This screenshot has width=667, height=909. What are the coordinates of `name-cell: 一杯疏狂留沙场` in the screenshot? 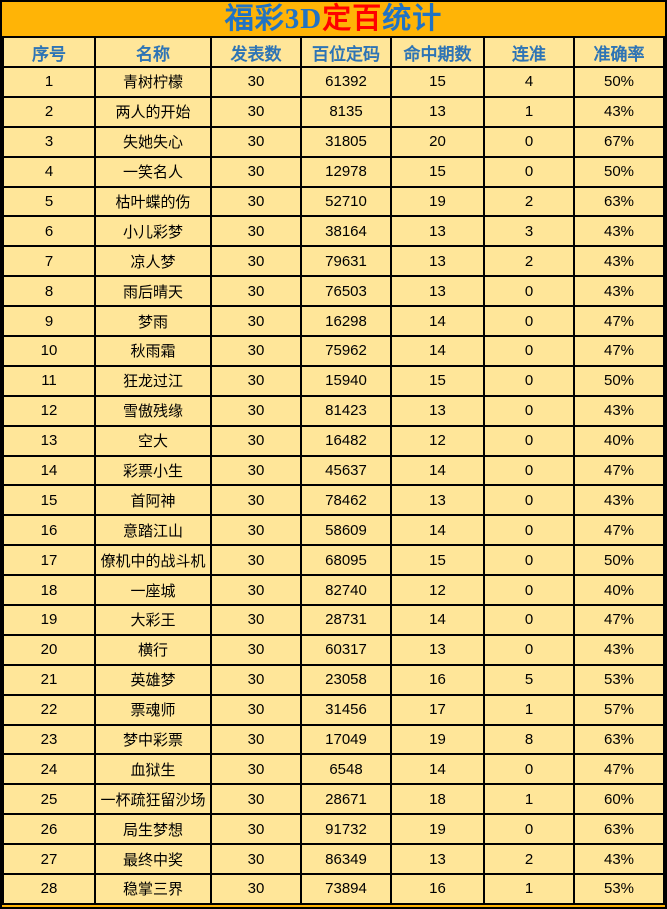 It's located at (153, 799).